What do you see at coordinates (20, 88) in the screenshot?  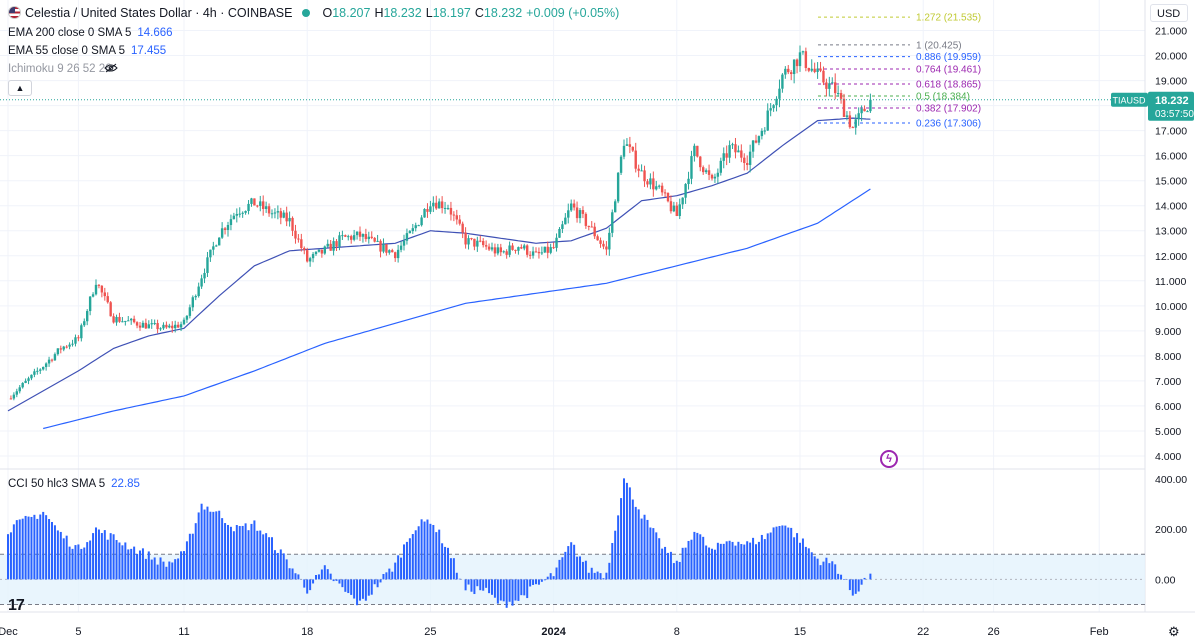 I see `chevron-up-icon: ▲` at bounding box center [20, 88].